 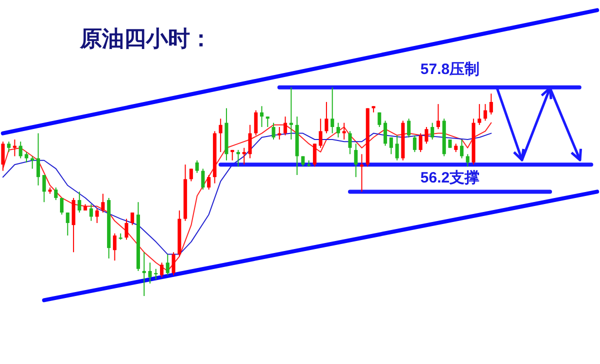 I want to click on chart-title: 原油四小时：, so click(x=145, y=38).